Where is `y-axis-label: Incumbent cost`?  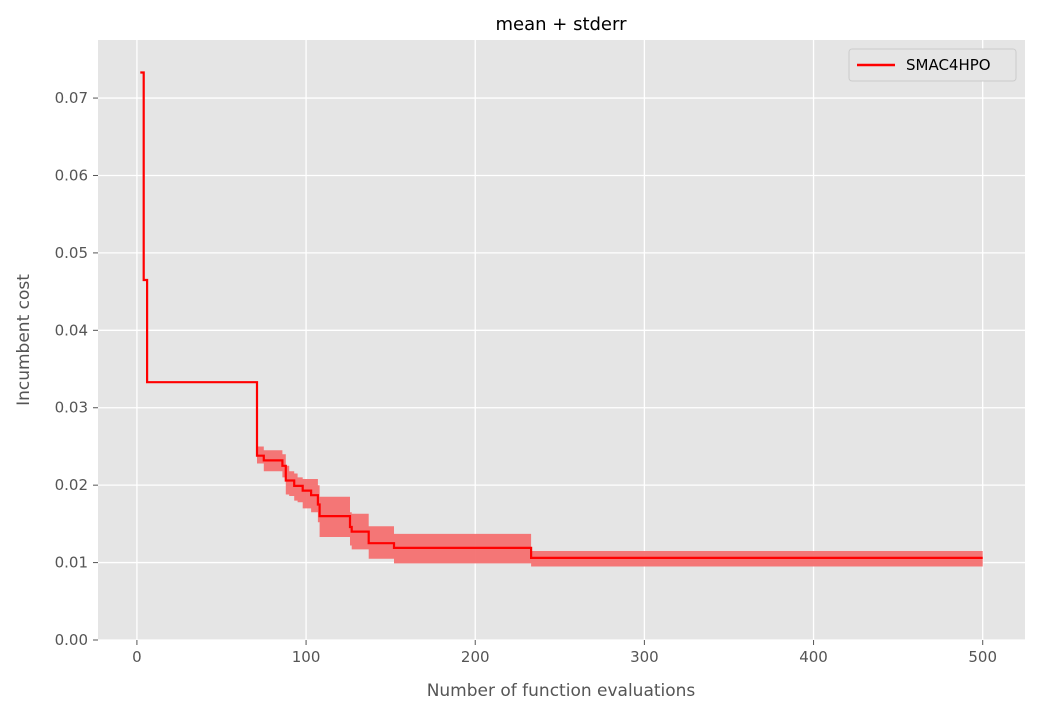
y-axis-label: Incumbent cost is located at coordinates (24, 340).